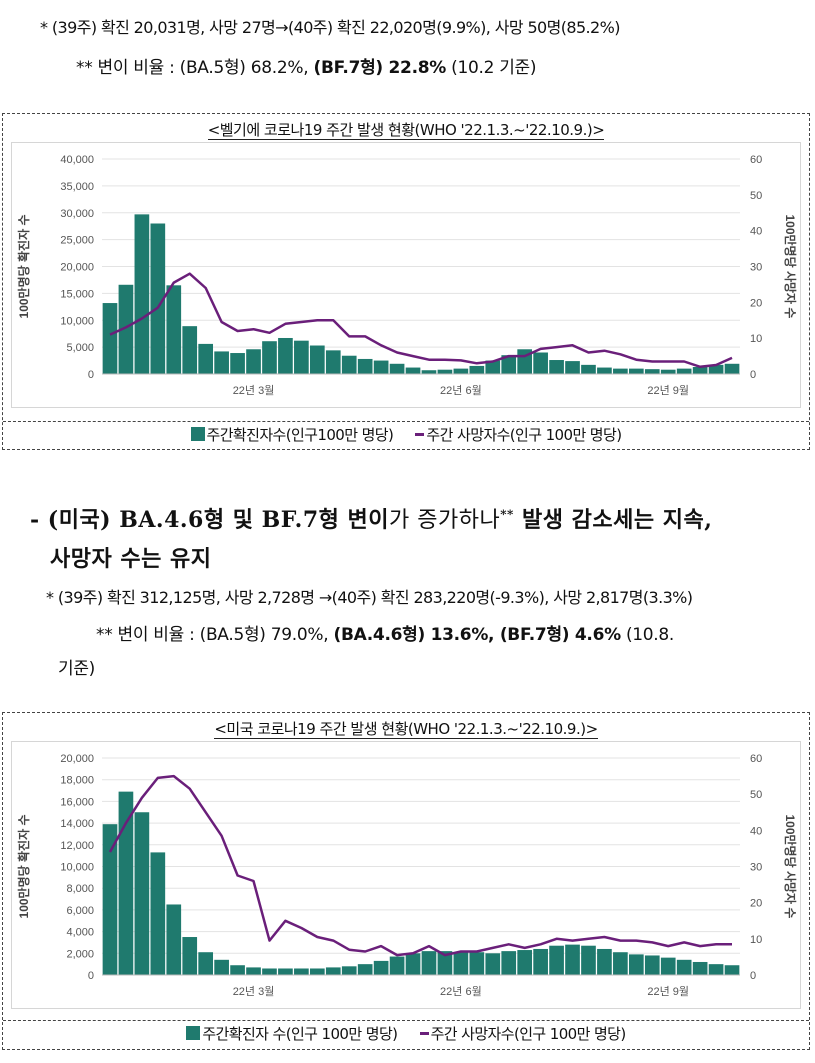  I want to click on us-variant-line2: 기준), so click(77, 669).